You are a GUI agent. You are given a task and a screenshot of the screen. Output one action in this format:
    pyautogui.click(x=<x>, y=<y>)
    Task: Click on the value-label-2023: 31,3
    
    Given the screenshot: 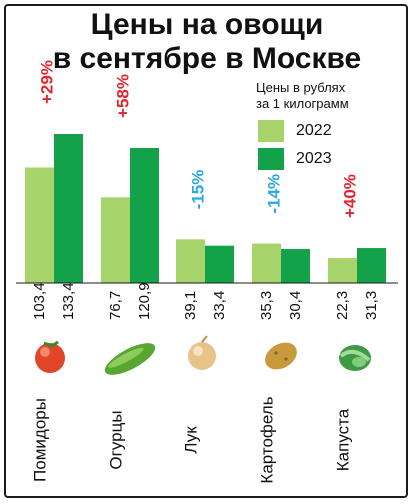 What is the action you would take?
    pyautogui.click(x=371, y=305)
    